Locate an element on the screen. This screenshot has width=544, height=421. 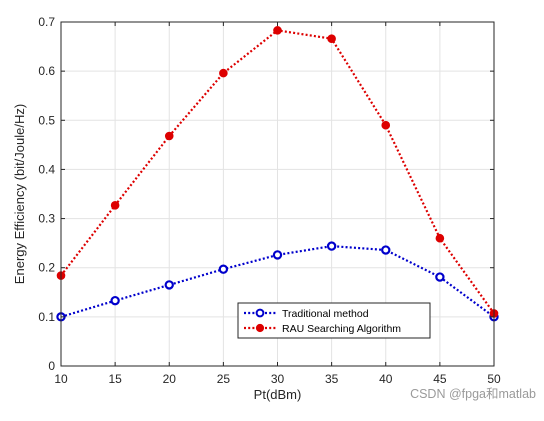
legend-label-0: Traditional method is located at coordinates (325, 314).